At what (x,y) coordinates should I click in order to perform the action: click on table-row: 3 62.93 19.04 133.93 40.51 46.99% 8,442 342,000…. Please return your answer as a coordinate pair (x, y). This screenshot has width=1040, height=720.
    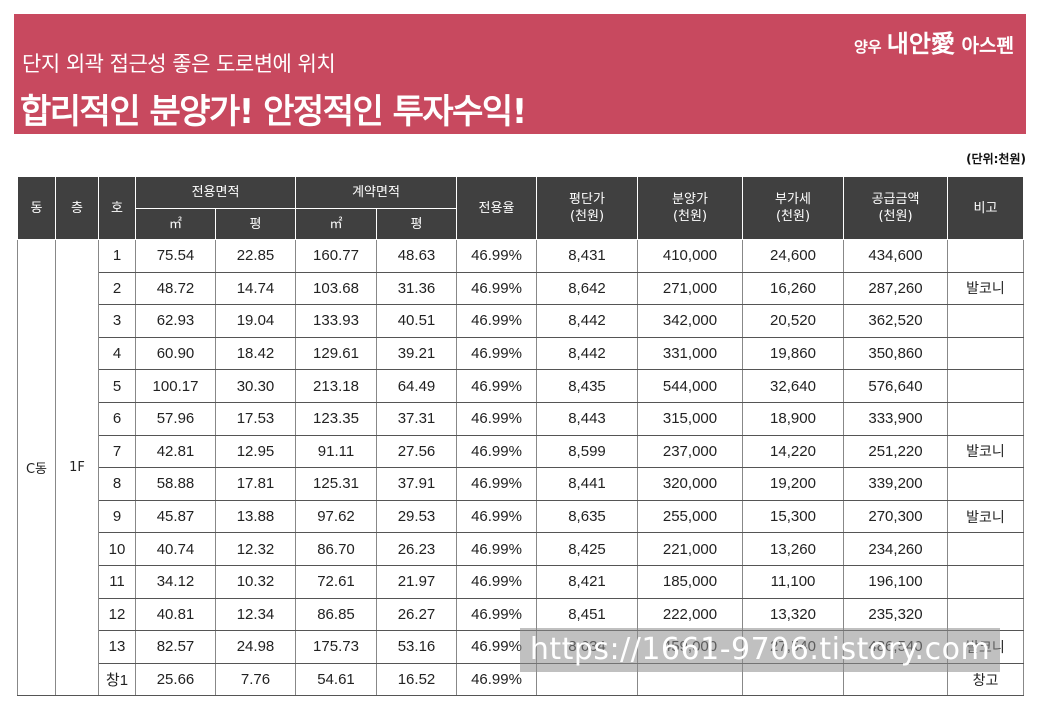
    Looking at the image, I should click on (521, 321).